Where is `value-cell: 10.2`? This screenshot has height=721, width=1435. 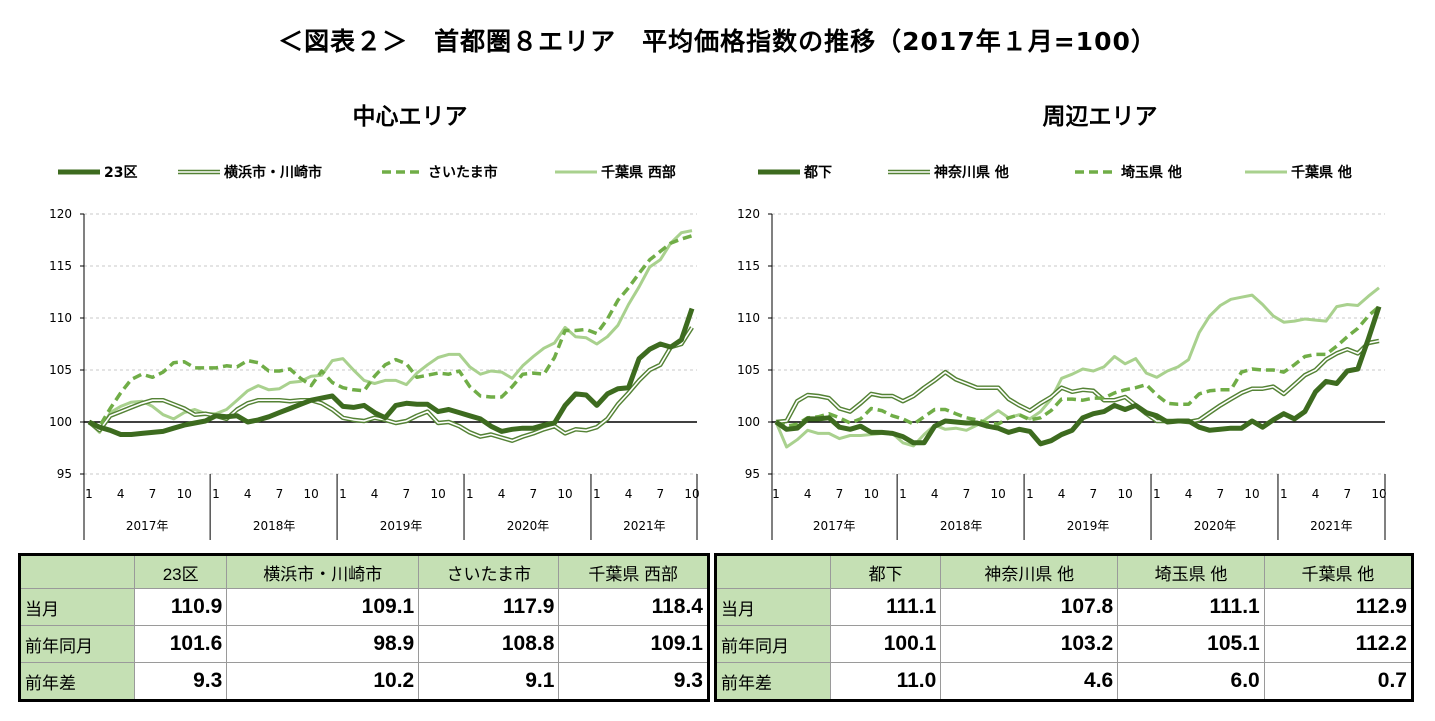
value-cell: 10.2 is located at coordinates (323, 681).